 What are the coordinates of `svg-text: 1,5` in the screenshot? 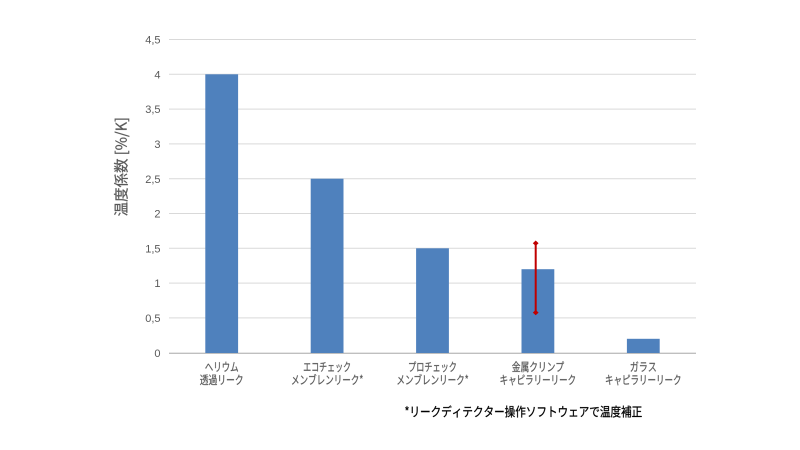 It's located at (152, 249).